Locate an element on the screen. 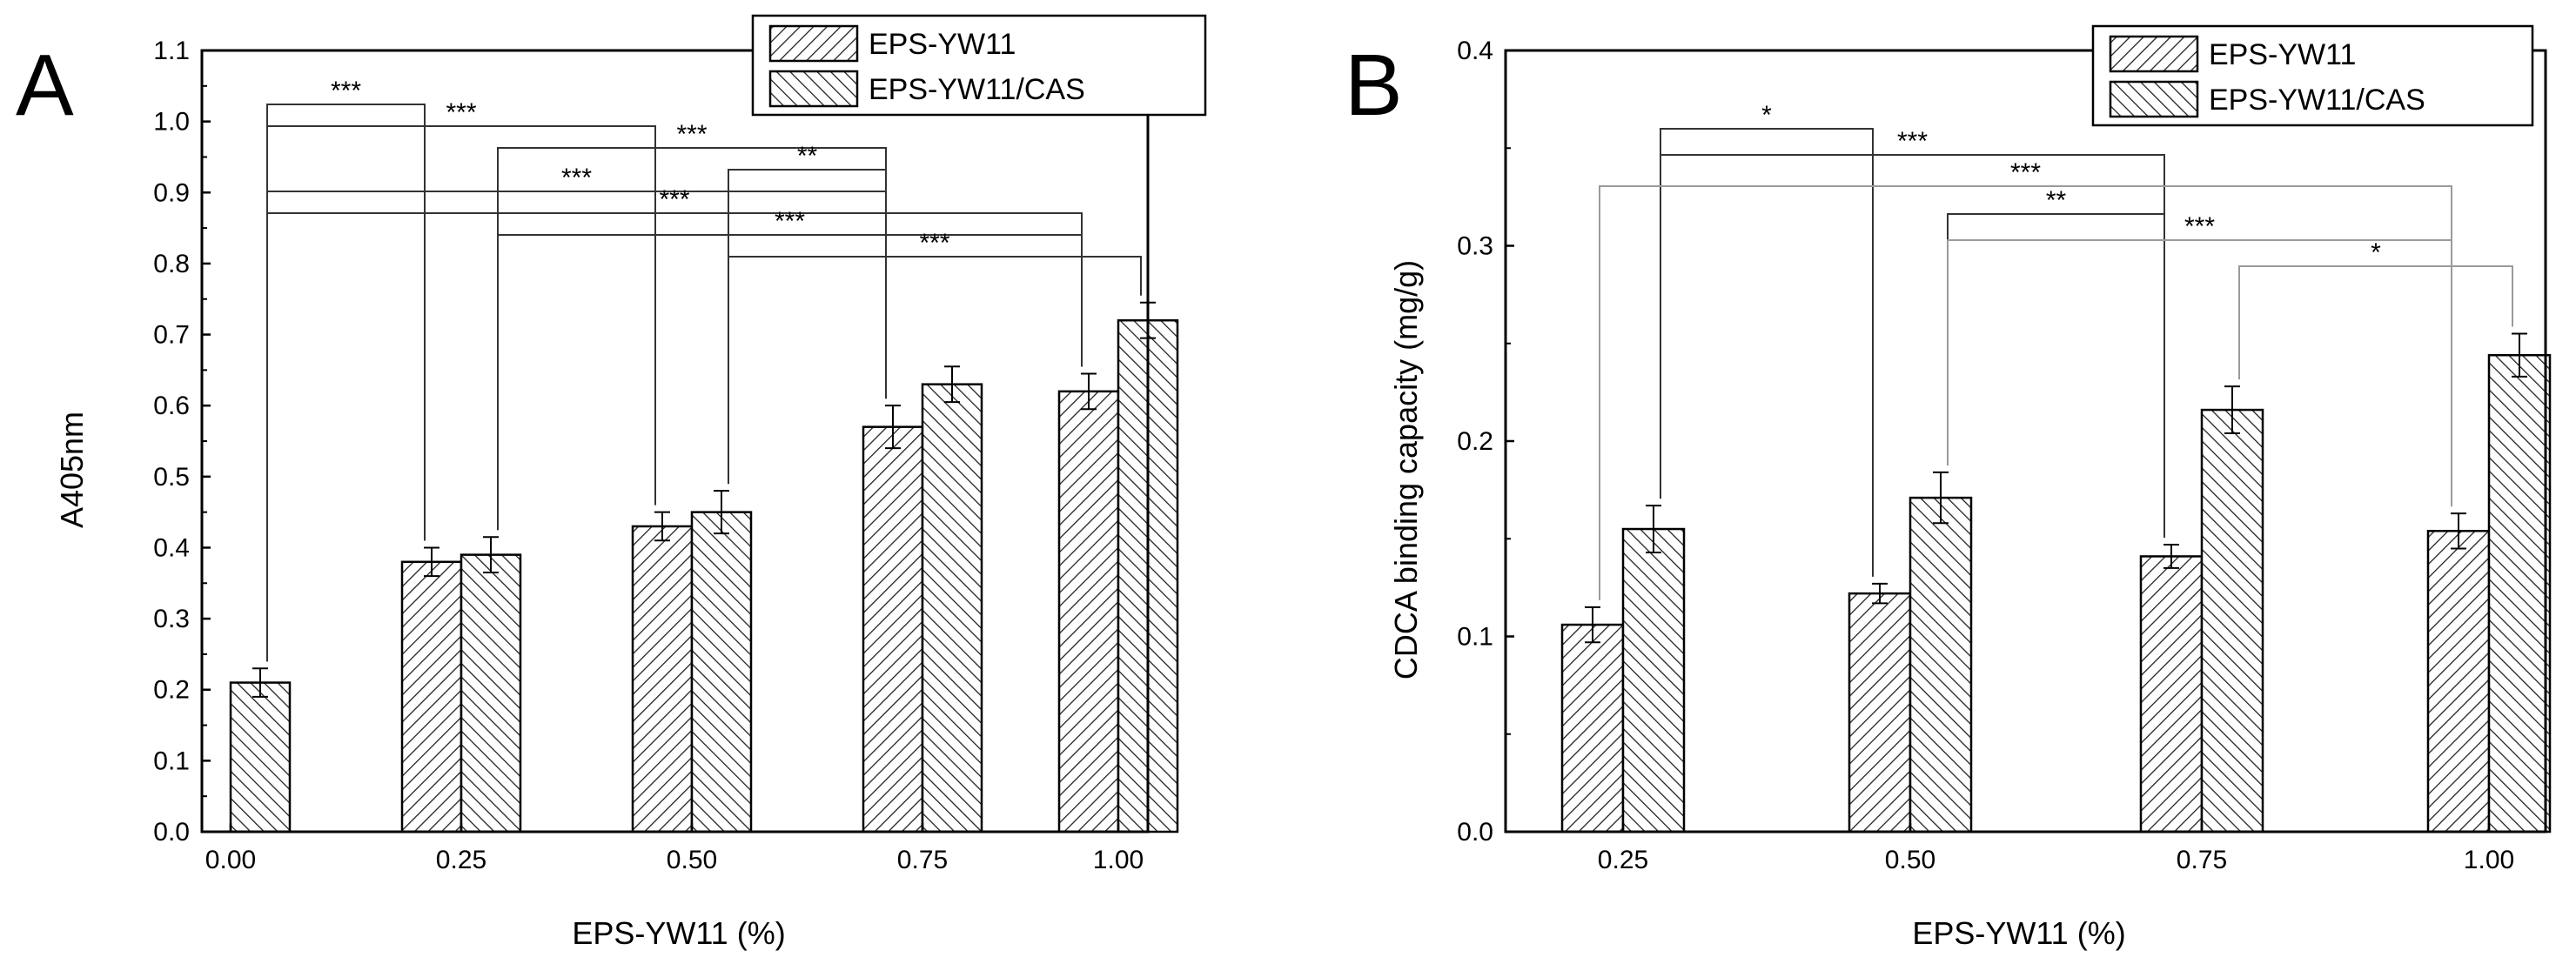  y-axis-title-a: A405nm is located at coordinates (72, 470).